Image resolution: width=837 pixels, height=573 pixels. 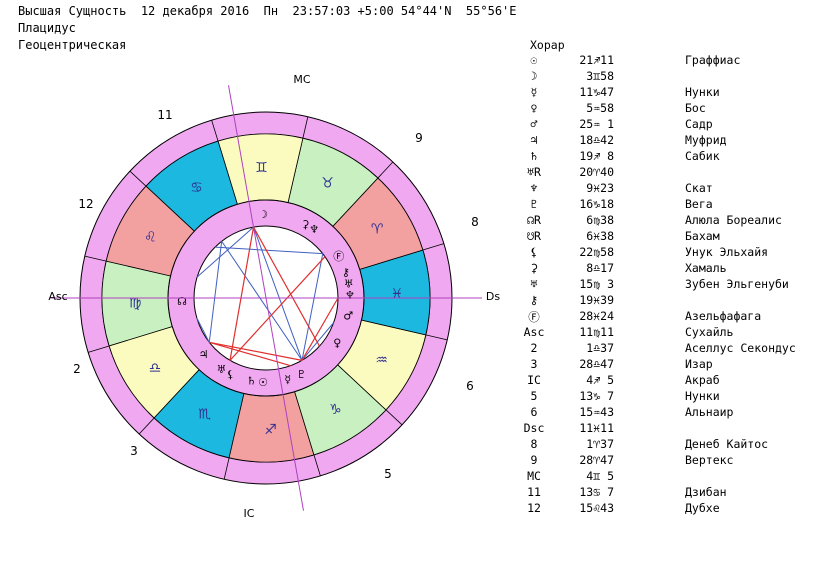 I want to click on house-number: 8, so click(x=475, y=222).